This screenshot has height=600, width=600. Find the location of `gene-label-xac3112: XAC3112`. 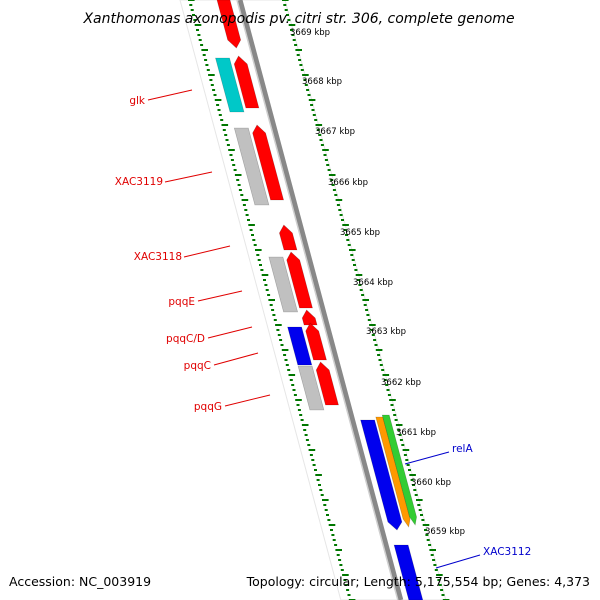

gene-label-xac3112: XAC3112 is located at coordinates (507, 552).